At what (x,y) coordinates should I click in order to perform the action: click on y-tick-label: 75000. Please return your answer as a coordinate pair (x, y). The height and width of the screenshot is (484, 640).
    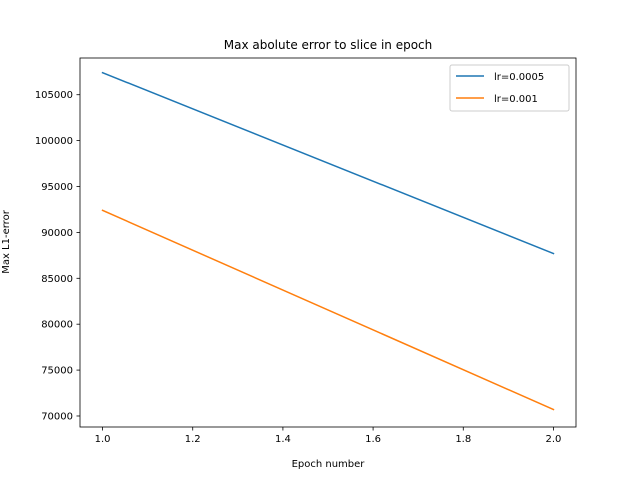
    Looking at the image, I should click on (57, 371).